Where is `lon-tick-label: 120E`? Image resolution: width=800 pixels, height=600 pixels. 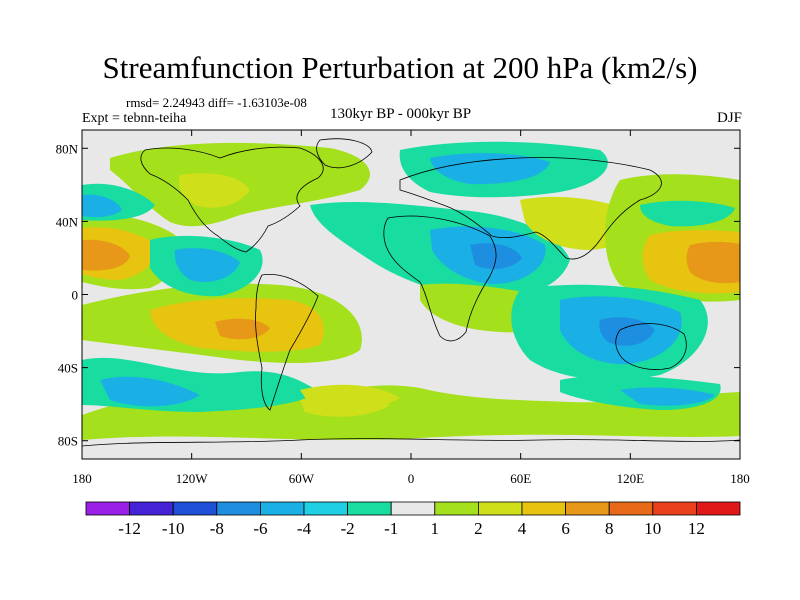 lon-tick-label: 120E is located at coordinates (631, 478).